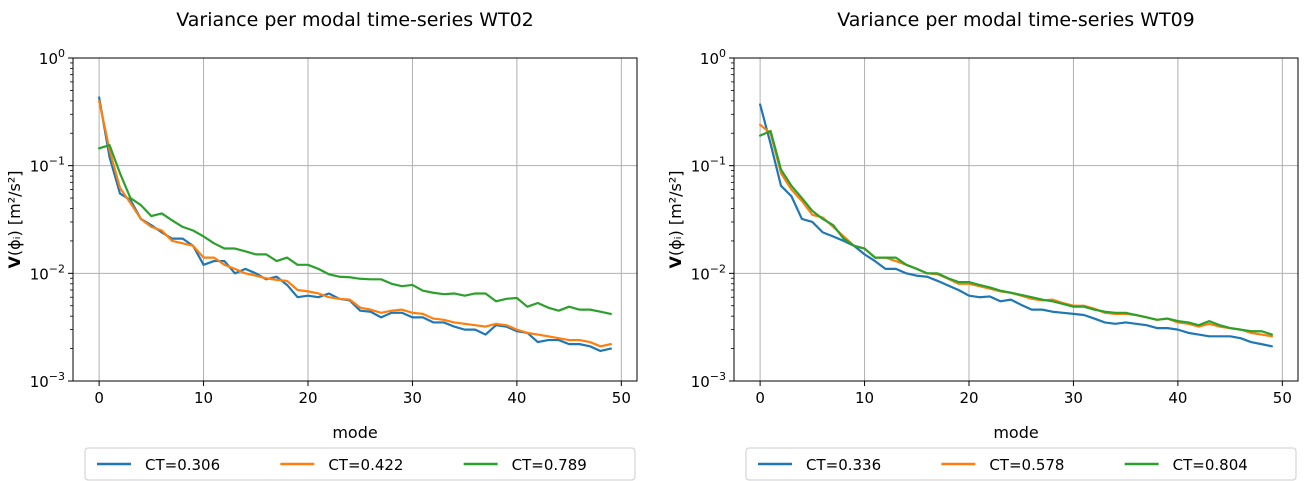 The height and width of the screenshot is (481, 1315). I want to click on legend: CT=0.306 CT=0.422 CT=0.789, so click(360, 464).